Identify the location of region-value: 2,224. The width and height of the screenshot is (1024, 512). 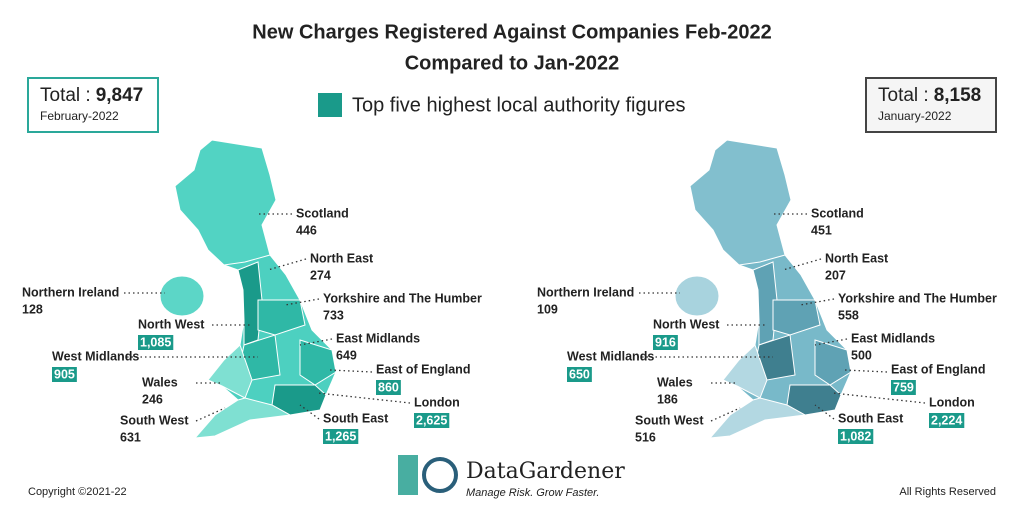
(946, 420).